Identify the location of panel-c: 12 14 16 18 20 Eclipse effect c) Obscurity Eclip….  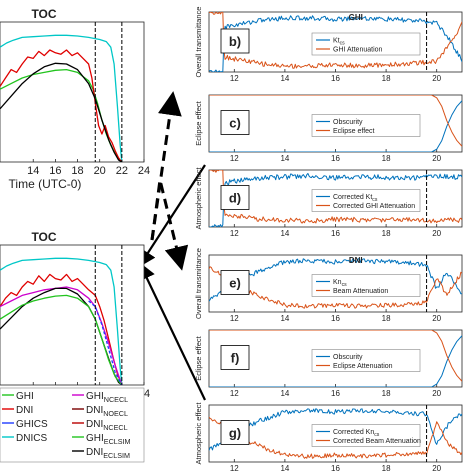
(328, 128).